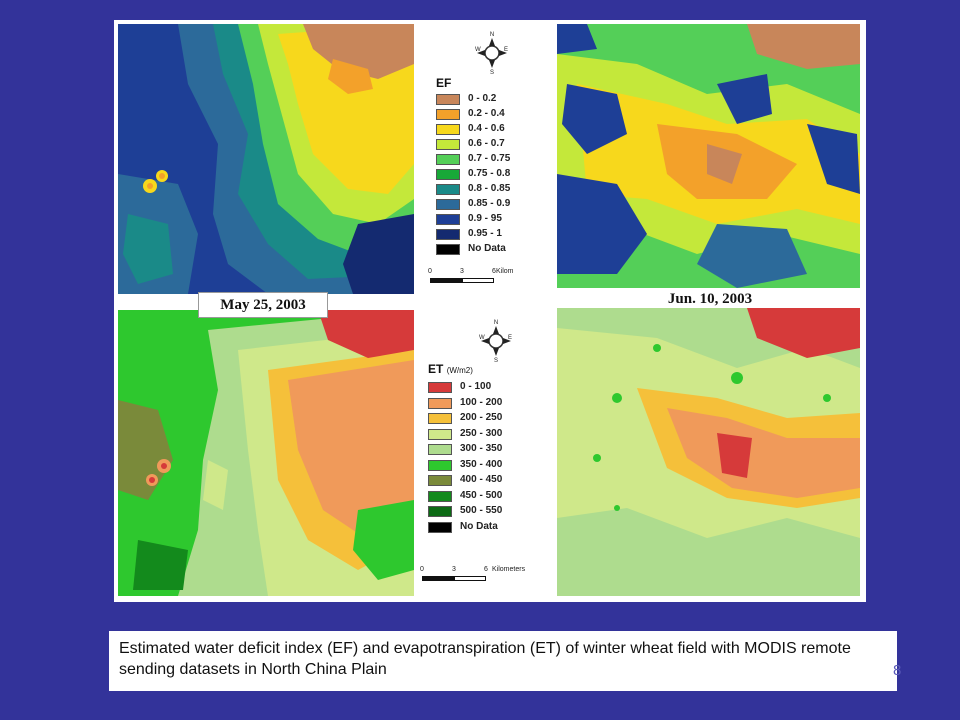 This screenshot has height=720, width=960. Describe the element at coordinates (481, 479) in the screenshot. I see `et-legend-label: 400 - 450` at that location.